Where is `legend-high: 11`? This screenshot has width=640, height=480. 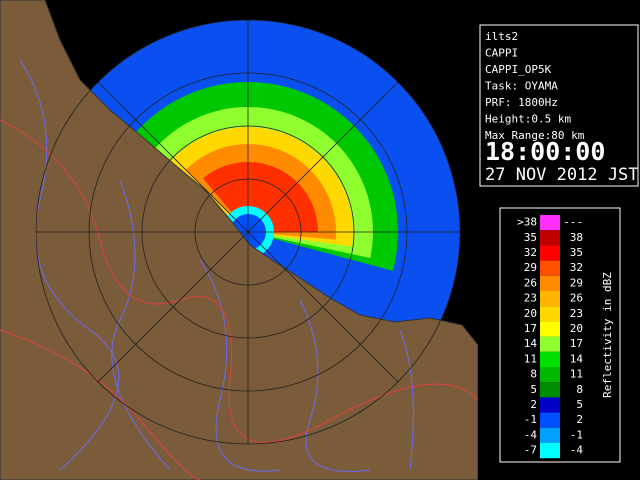 legend-high: 11 is located at coordinates (576, 374).